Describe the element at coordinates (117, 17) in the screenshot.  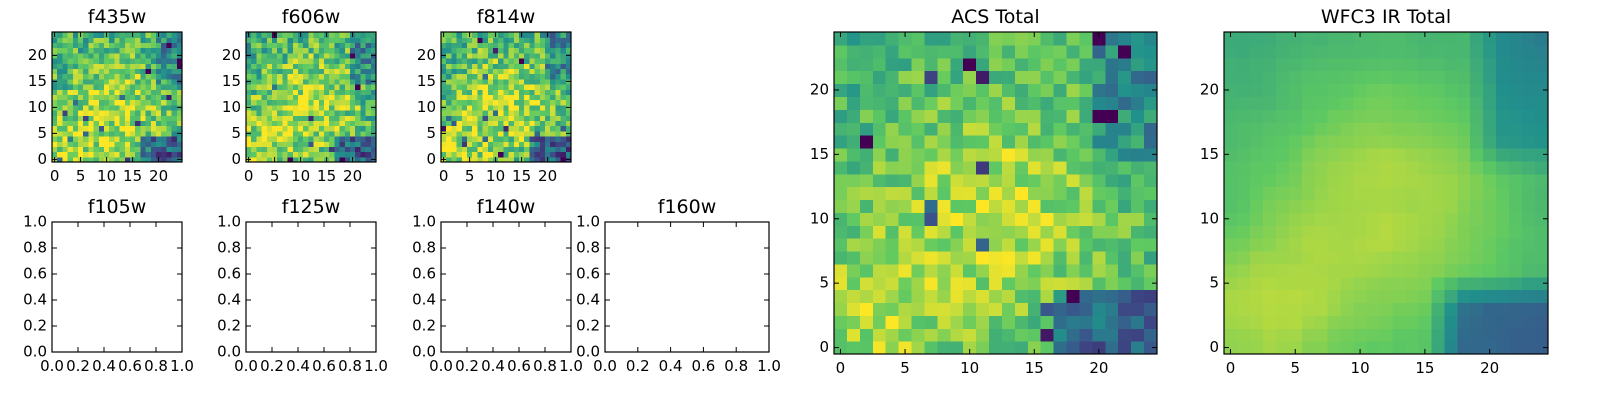
I see `panel-title: f435w` at that location.